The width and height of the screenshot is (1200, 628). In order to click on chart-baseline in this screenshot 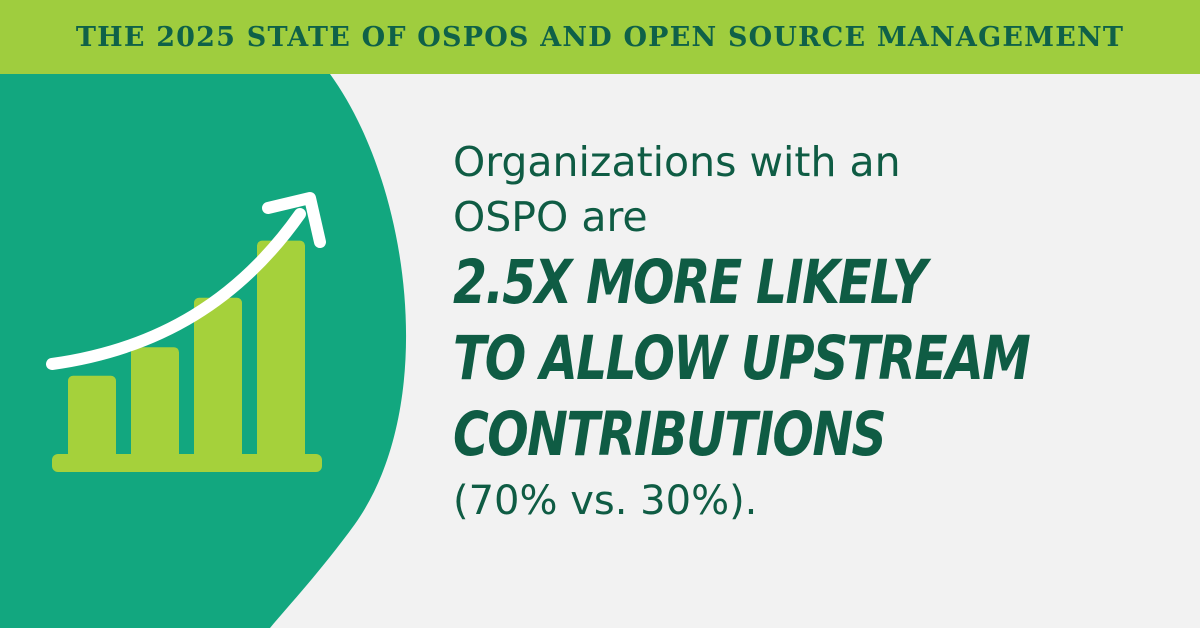, I will do `click(187, 463)`.